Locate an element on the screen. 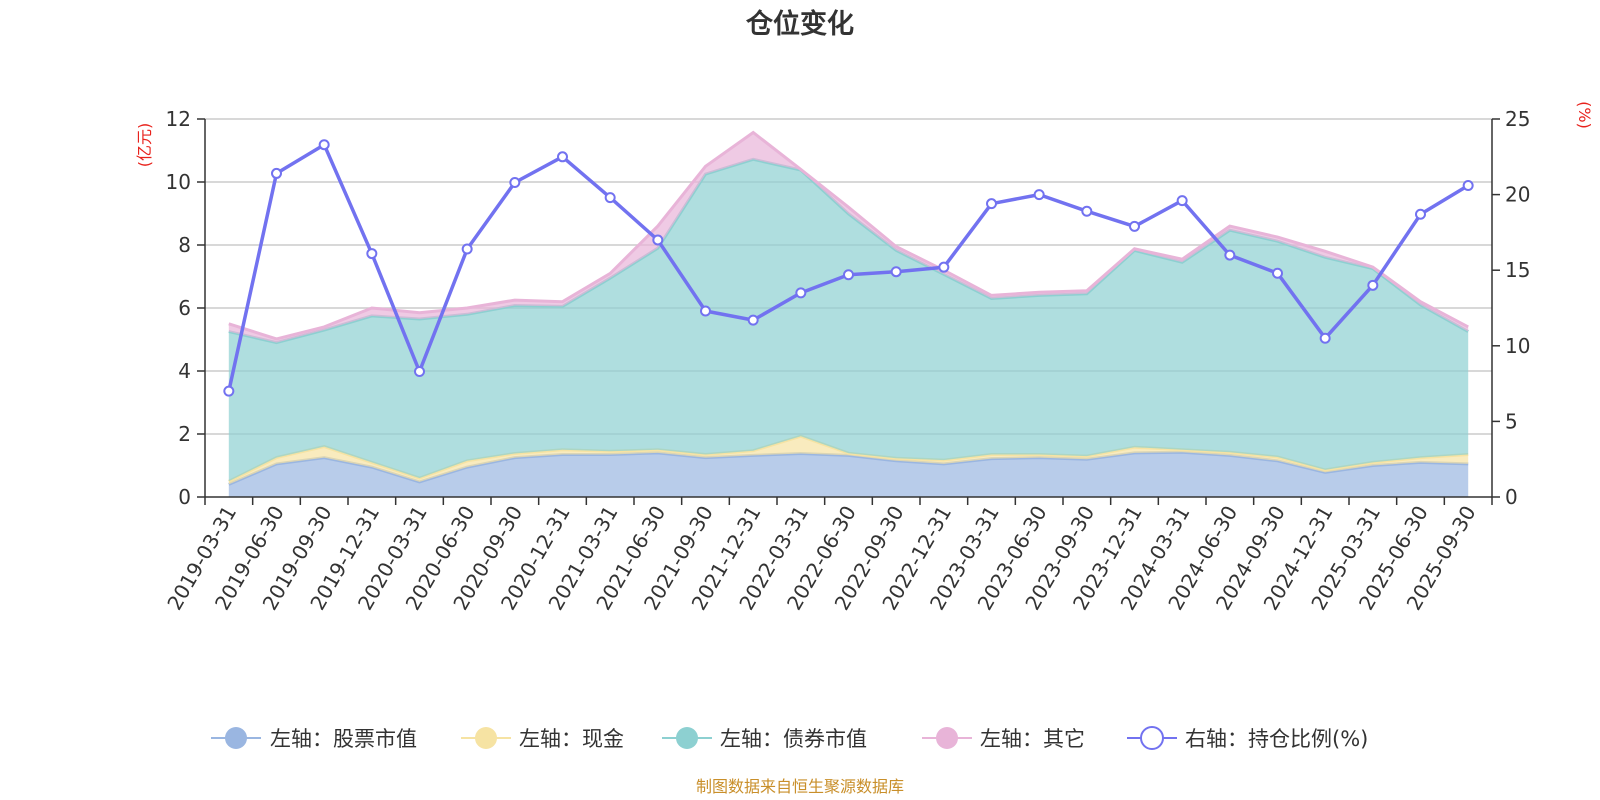  left-tick-label: 6 is located at coordinates (184, 308).